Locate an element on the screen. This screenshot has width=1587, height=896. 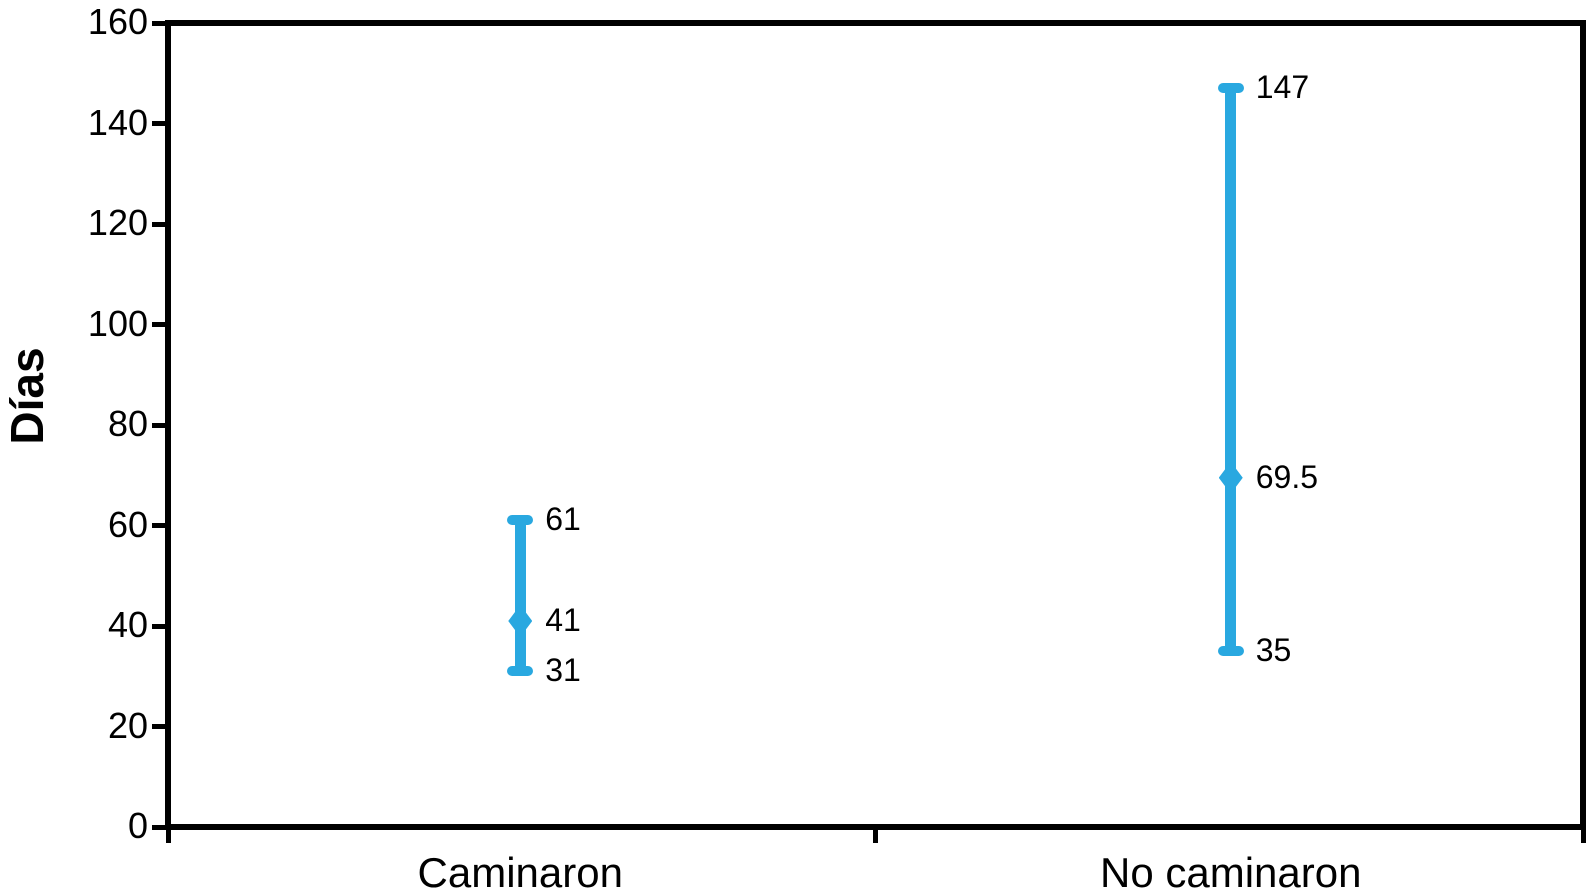
y-axis-tick-label: 20 is located at coordinates (127, 725).